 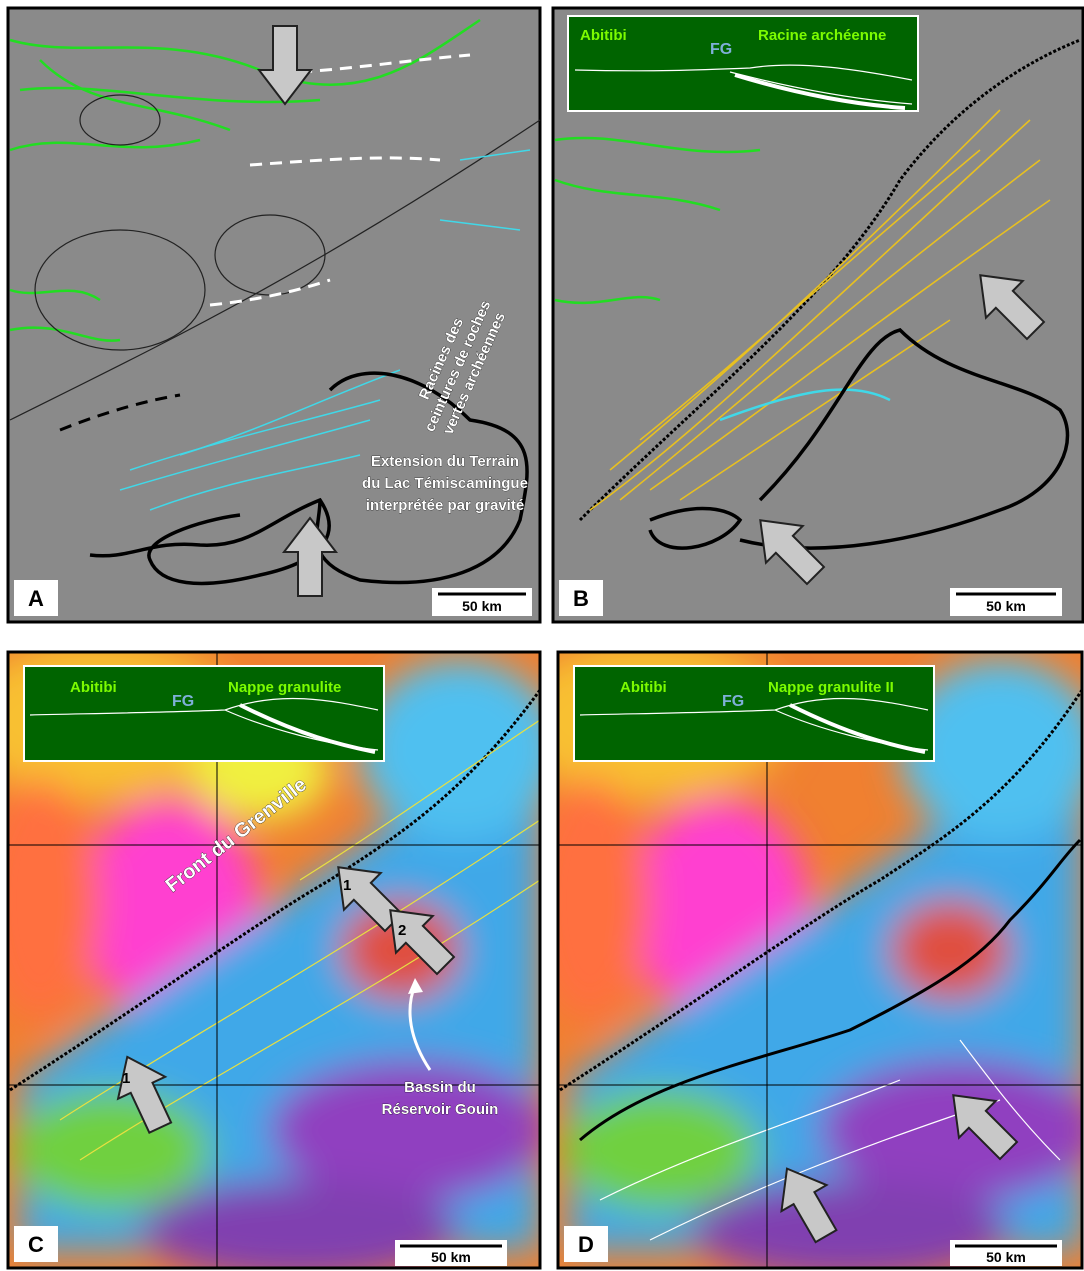 I want to click on inset-label: Nappe granulite, so click(x=284, y=687).